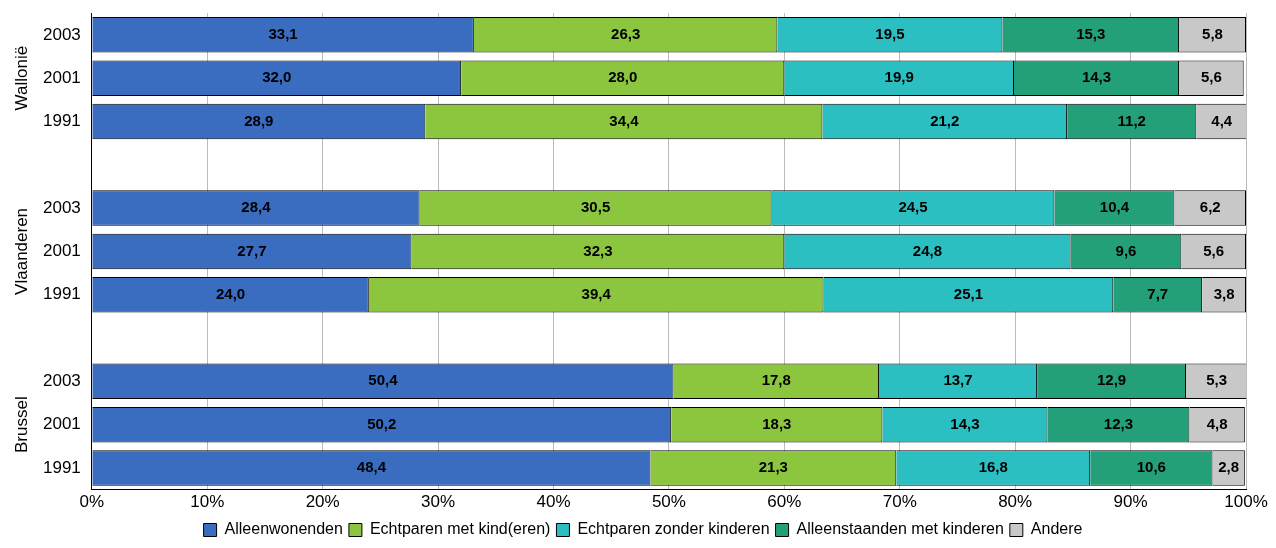 This screenshot has height=548, width=1276. I want to click on data-label: 4,8, so click(1217, 423).